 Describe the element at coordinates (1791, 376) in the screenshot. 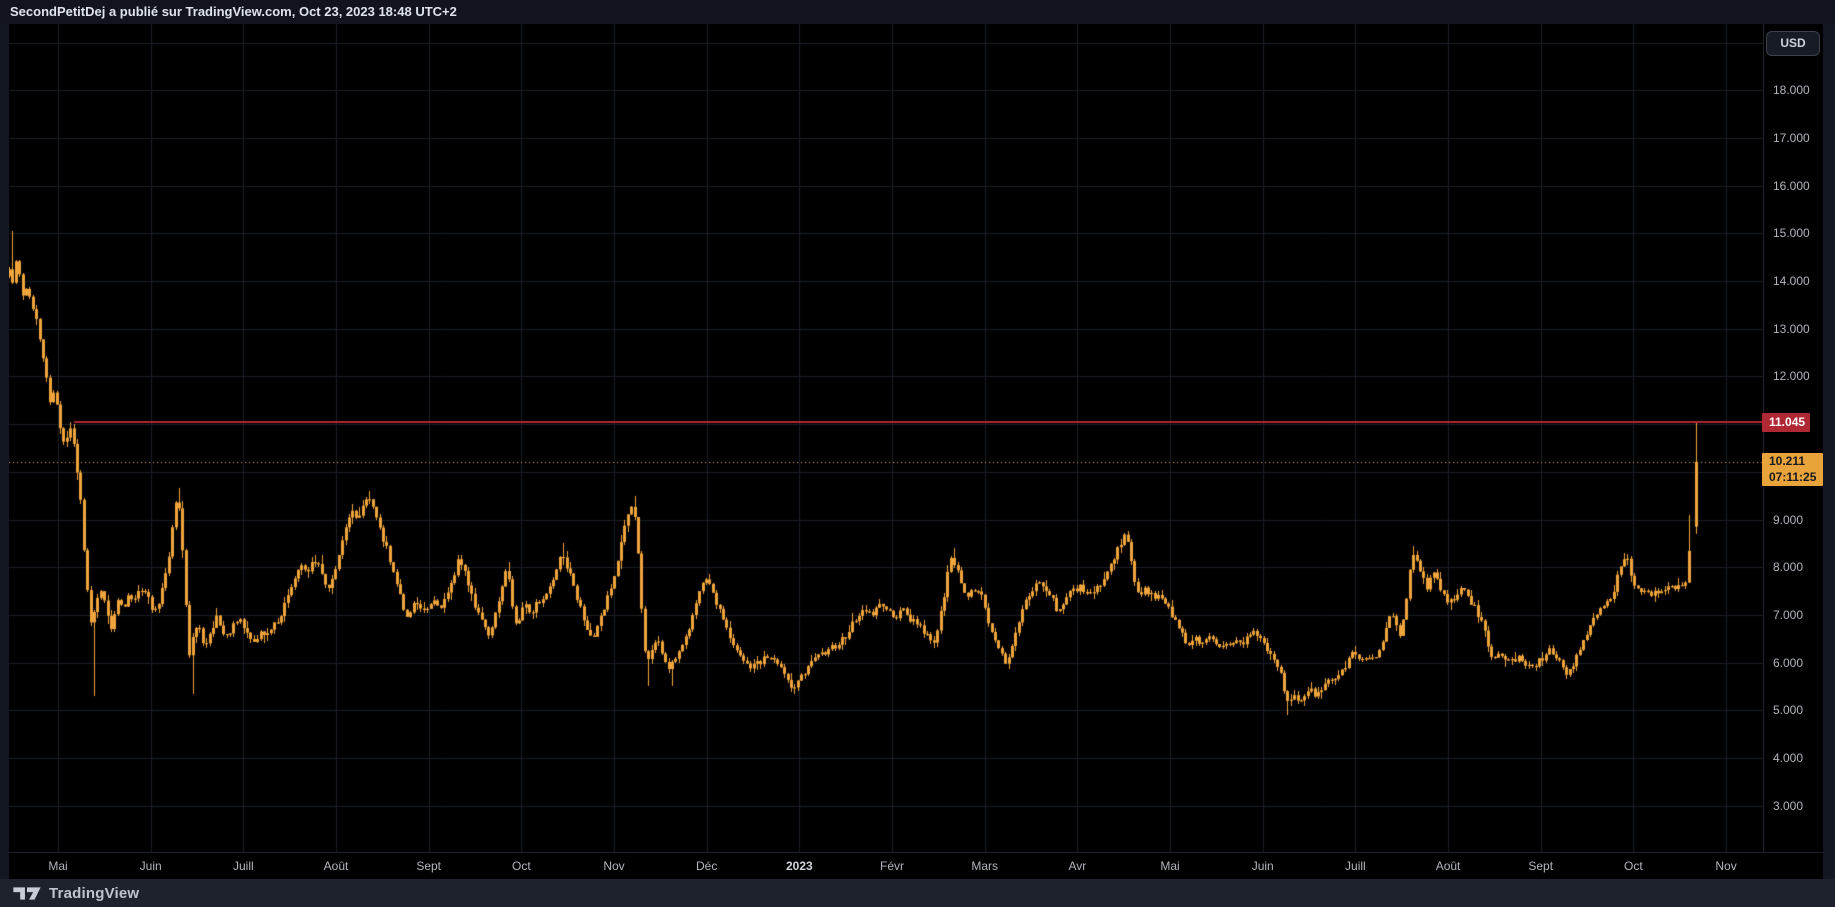

I see `price-axis-tick: 12.000` at that location.